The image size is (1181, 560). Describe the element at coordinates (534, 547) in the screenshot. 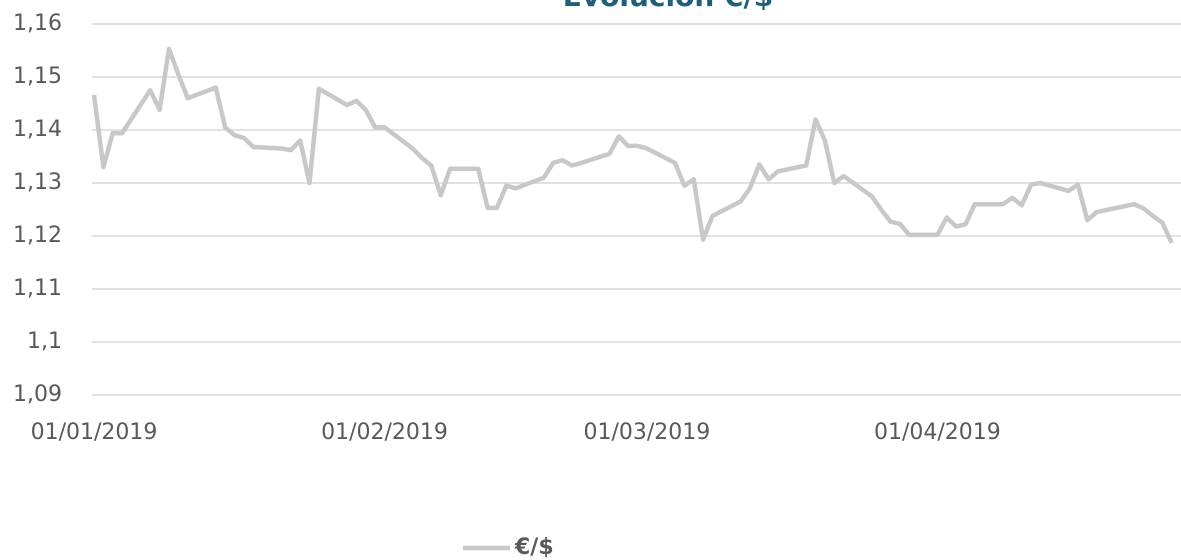

I see `legend-label: €/$` at that location.